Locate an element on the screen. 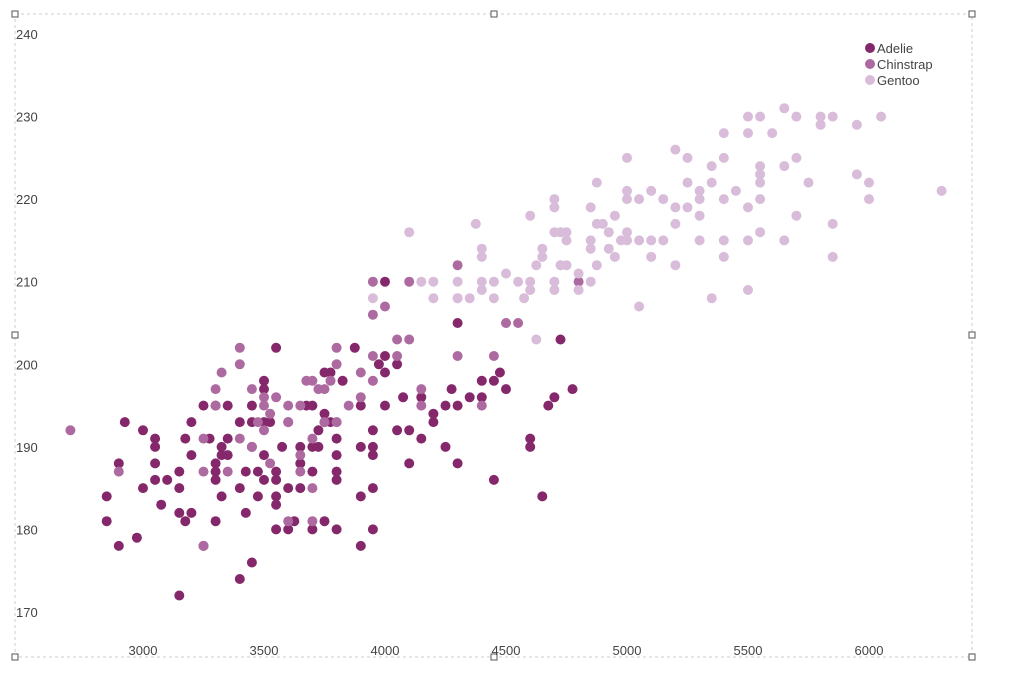 Image resolution: width=1010 pixels, height=676 pixels. resize-handle-top is located at coordinates (494, 14).